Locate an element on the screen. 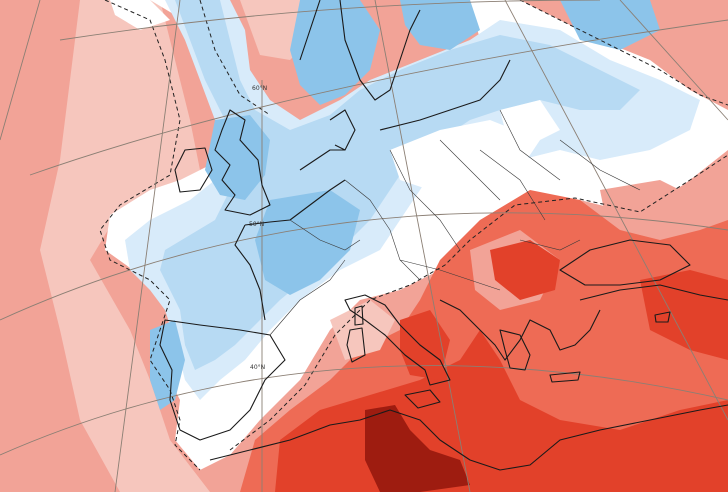 This screenshot has height=492, width=728. coastline-scandinavia is located at coordinates (360, 50).